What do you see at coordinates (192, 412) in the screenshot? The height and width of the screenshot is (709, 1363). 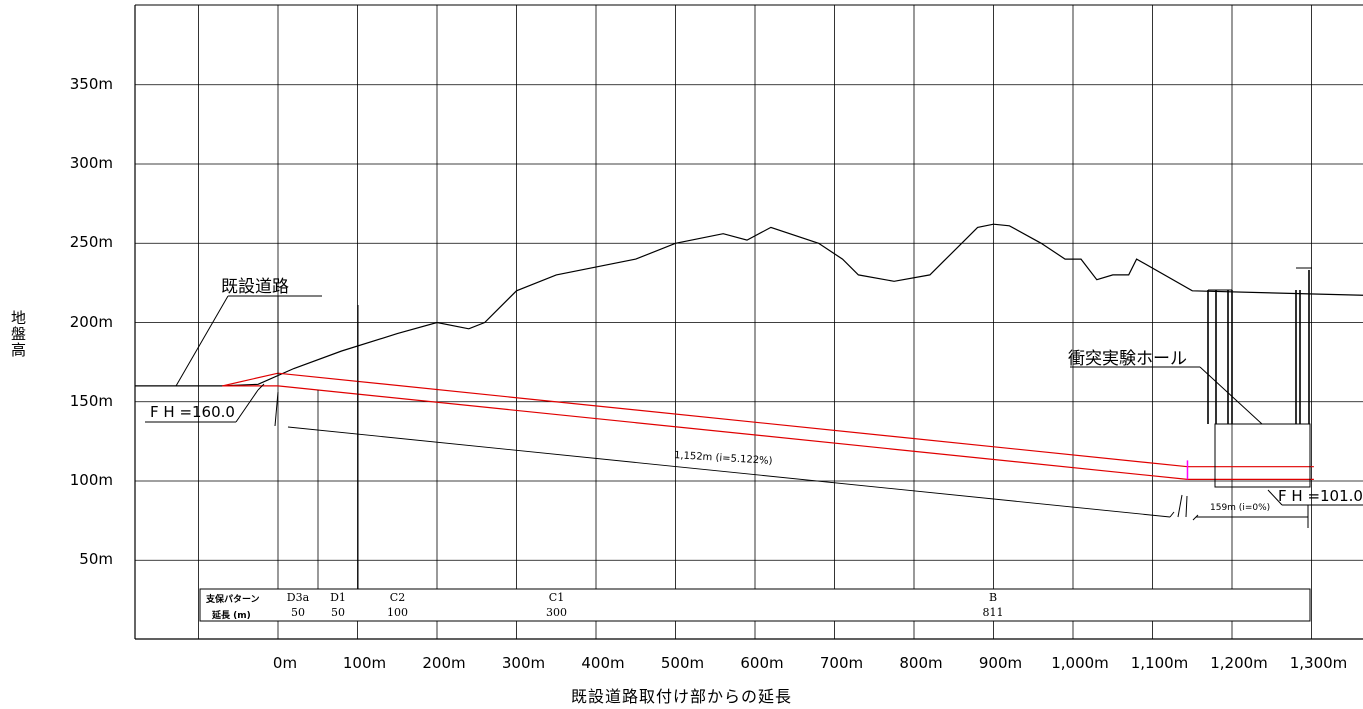 I see `fh-start-label: F H =160.0` at bounding box center [192, 412].